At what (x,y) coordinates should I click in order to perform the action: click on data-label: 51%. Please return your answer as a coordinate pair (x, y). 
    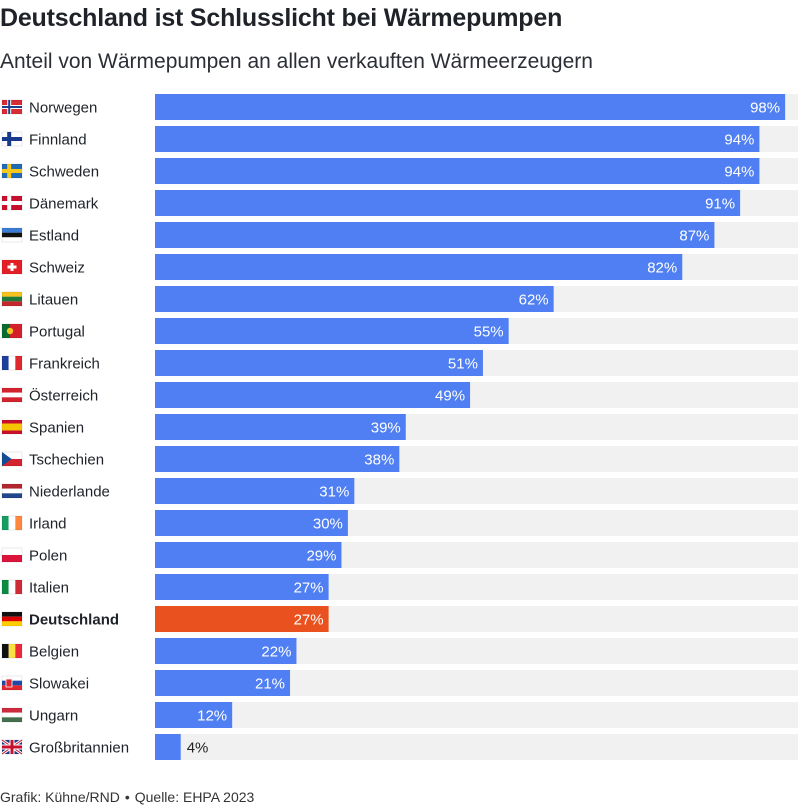
    Looking at the image, I should click on (463, 364).